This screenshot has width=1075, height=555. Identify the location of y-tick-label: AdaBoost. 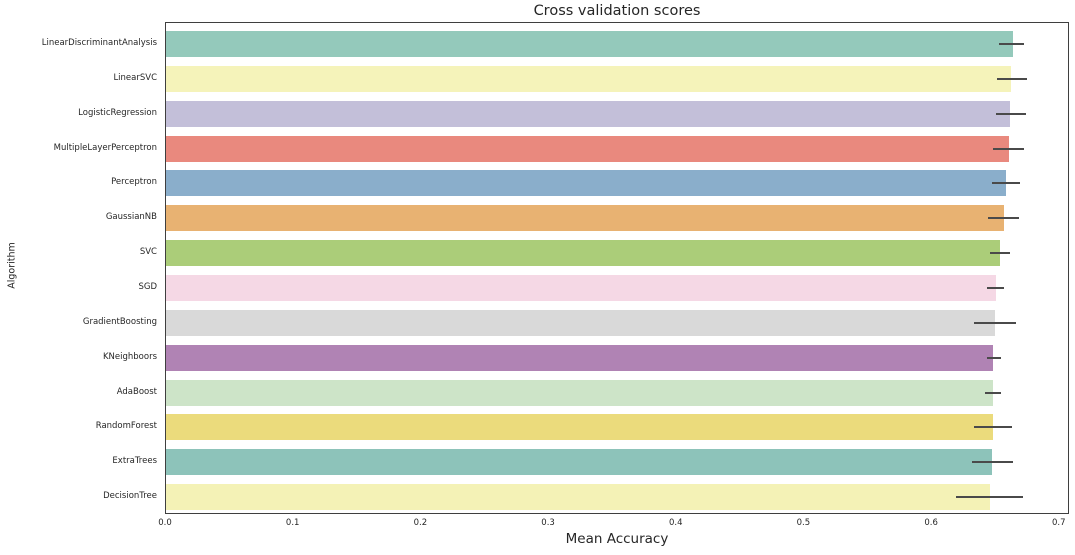
(136, 391).